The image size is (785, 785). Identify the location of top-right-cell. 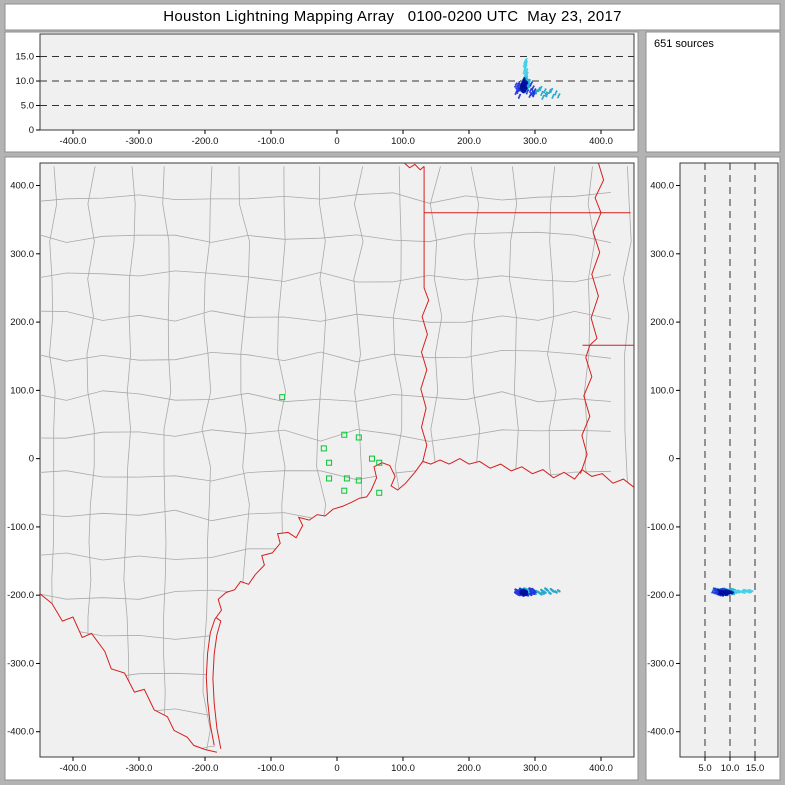
(713, 92).